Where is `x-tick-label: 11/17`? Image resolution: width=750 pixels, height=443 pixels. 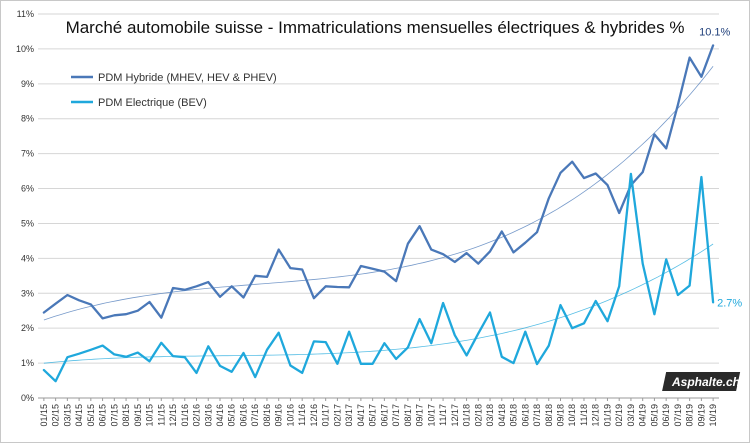 x-tick-label: 11/17 is located at coordinates (443, 415).